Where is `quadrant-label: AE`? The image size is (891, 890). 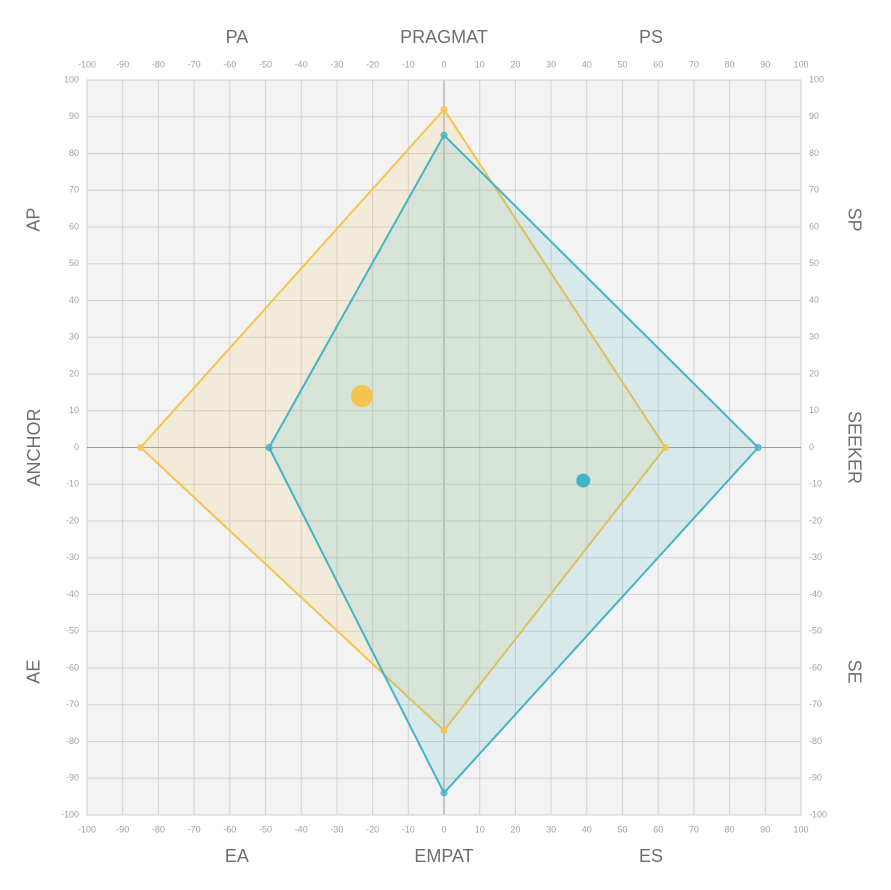 quadrant-label: AE is located at coordinates (34, 672).